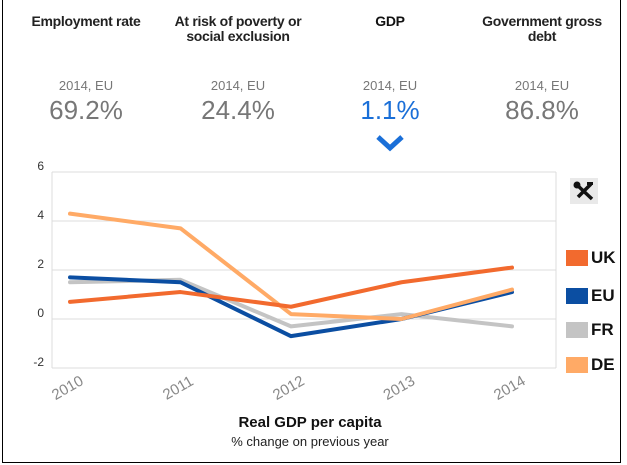 This screenshot has width=627, height=465. Describe the element at coordinates (86, 110) in the screenshot. I see `tab-value: 69.2%` at that location.